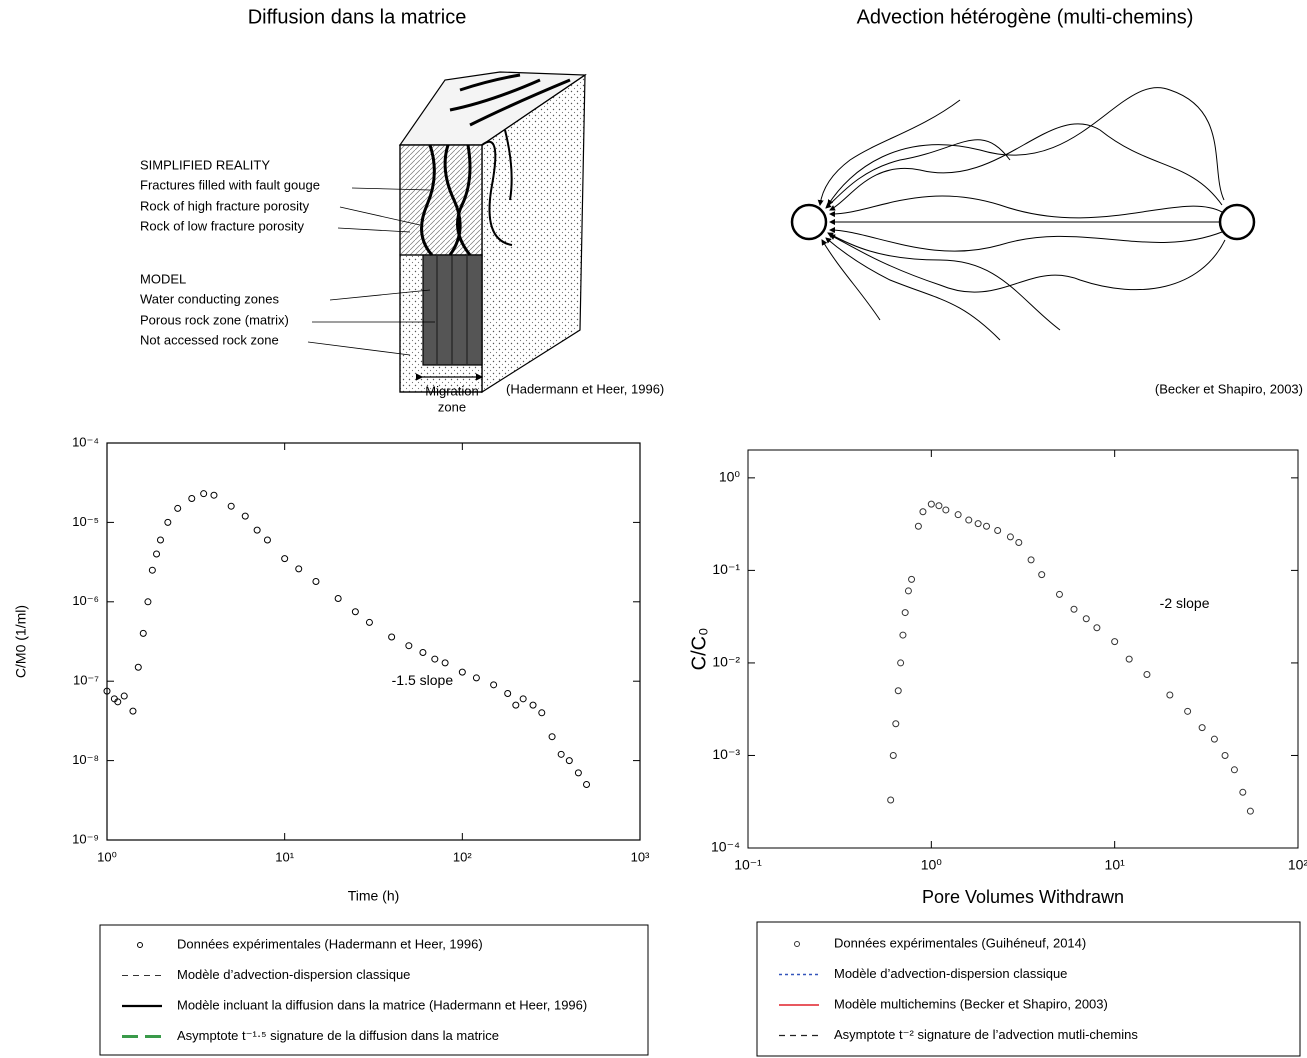 The width and height of the screenshot is (1307, 1058). Describe the element at coordinates (209, 339) in the screenshot. I see `diagram-label: Not accessed rock zone` at that location.